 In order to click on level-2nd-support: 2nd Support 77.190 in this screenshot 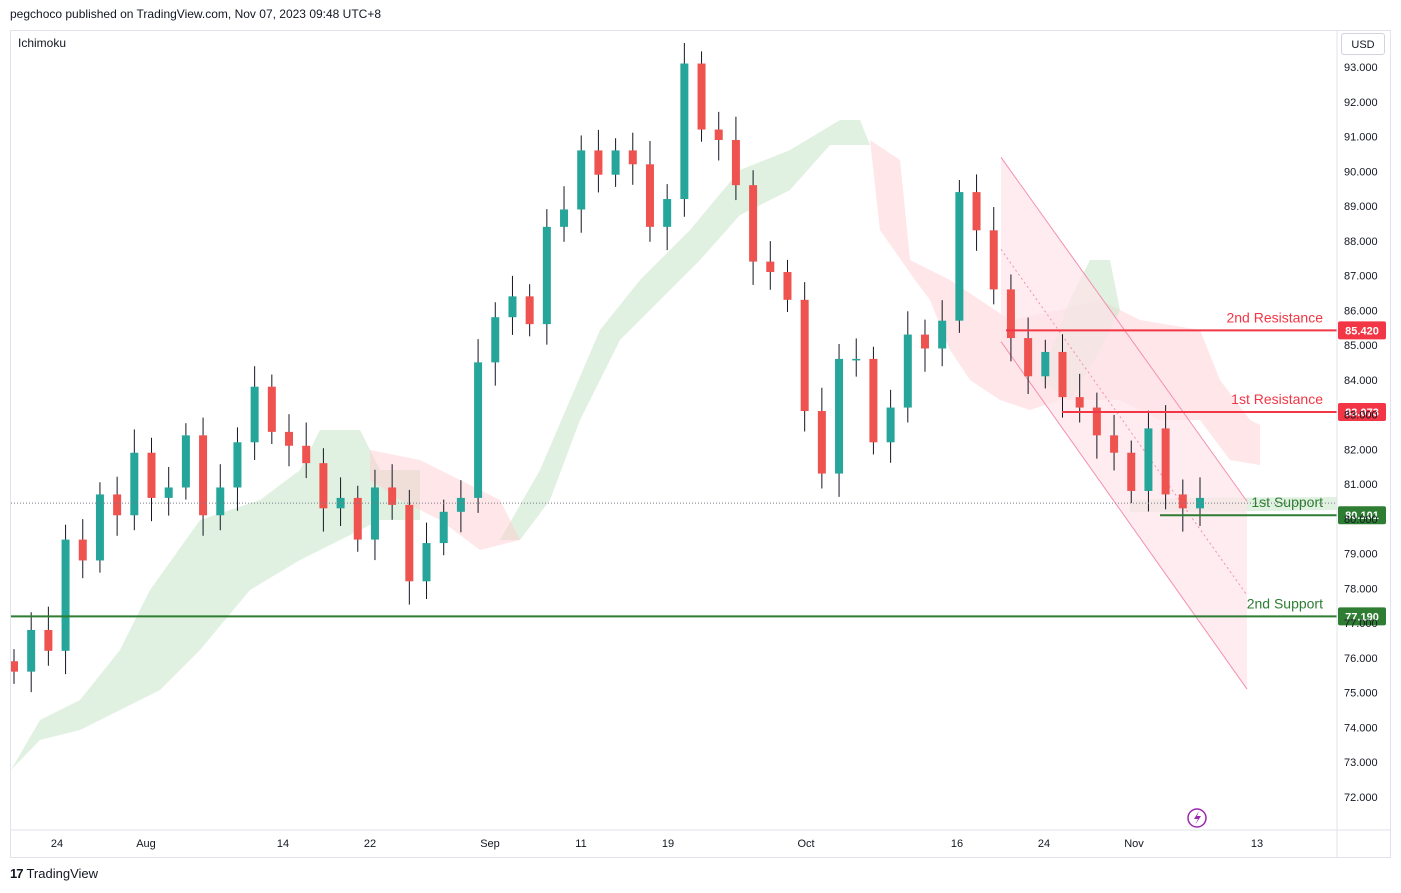, I will do `click(698, 610)`.